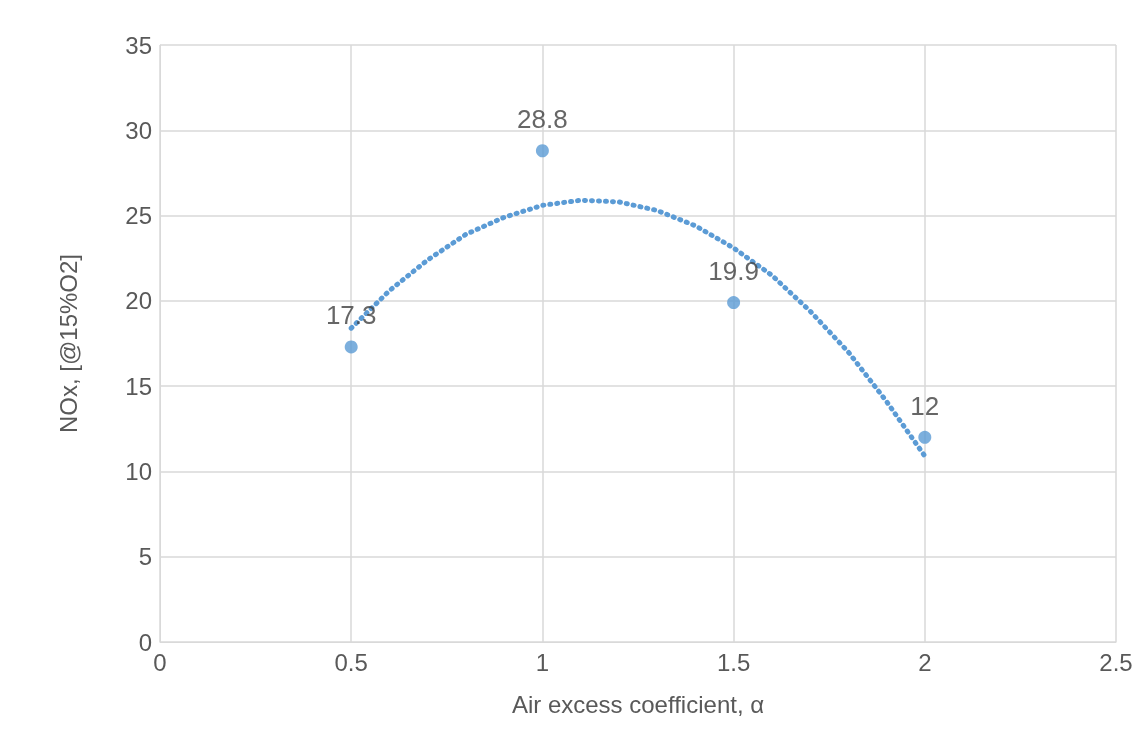  I want to click on data-label: 12, so click(925, 405).